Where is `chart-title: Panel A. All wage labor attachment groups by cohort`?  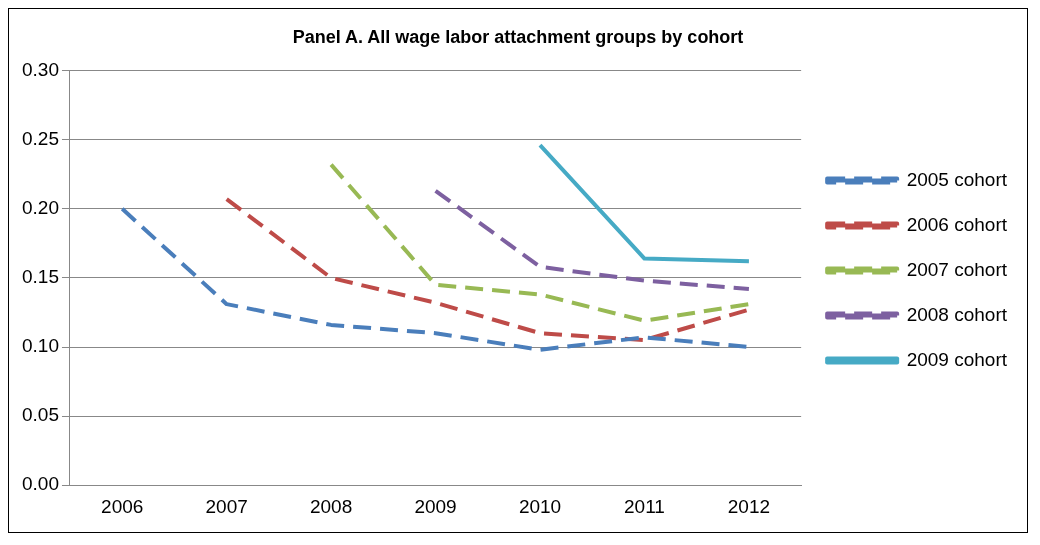 chart-title: Panel A. All wage labor attachment groups by cohort is located at coordinates (518, 36).